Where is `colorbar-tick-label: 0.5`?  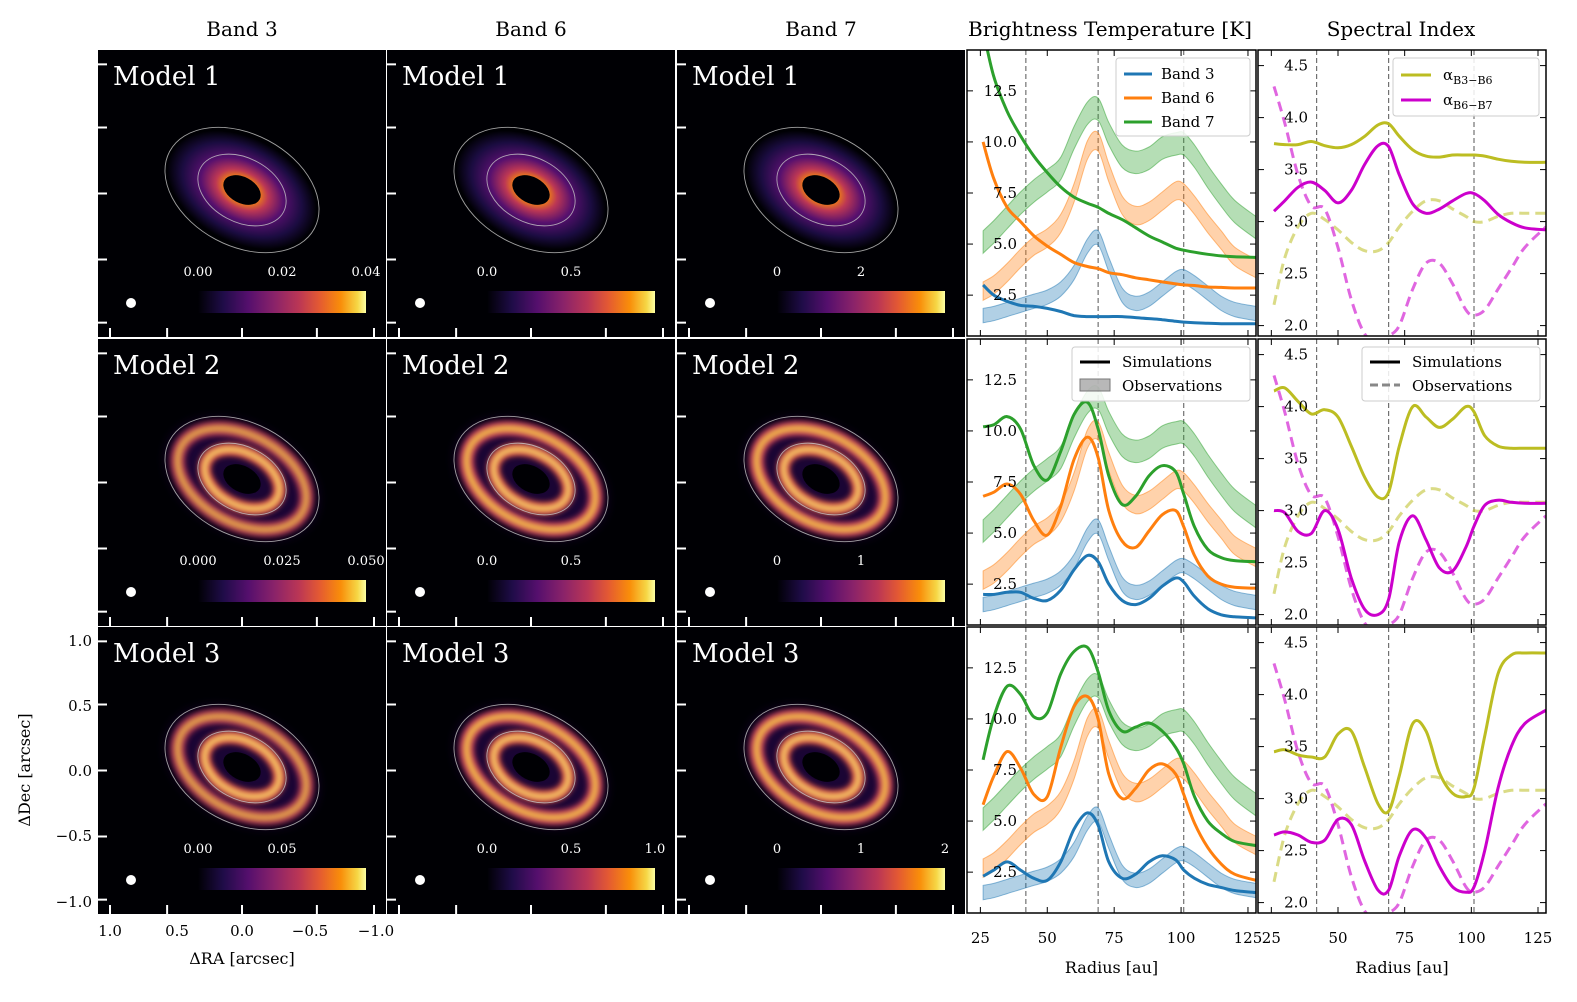
colorbar-tick-label: 0.5 is located at coordinates (571, 272).